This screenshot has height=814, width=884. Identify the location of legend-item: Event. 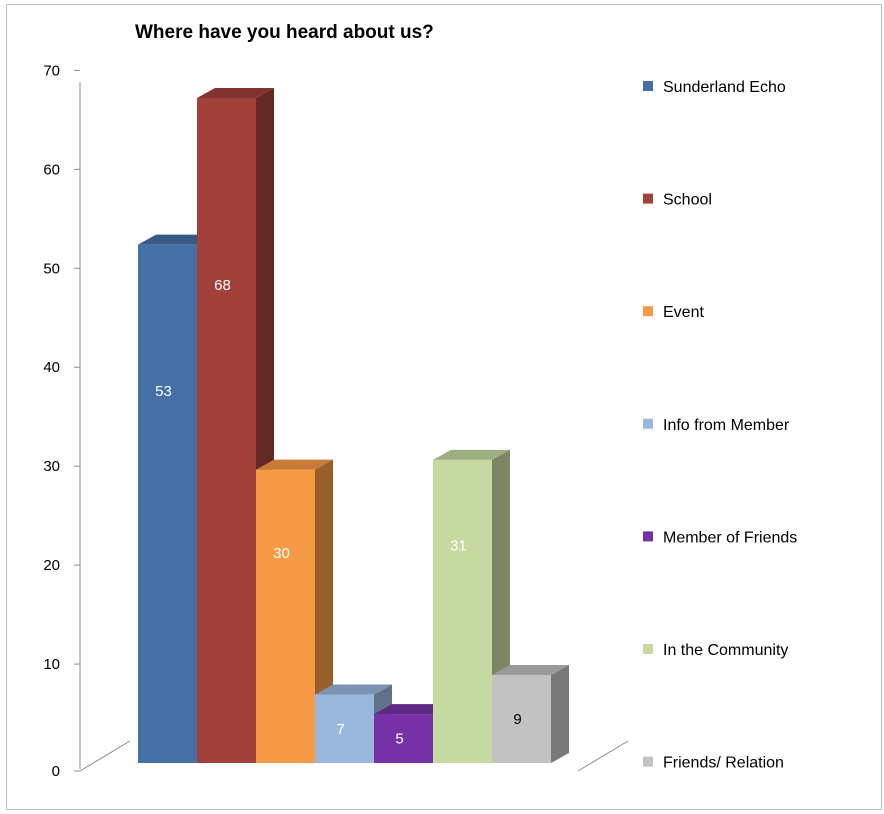
(673, 312).